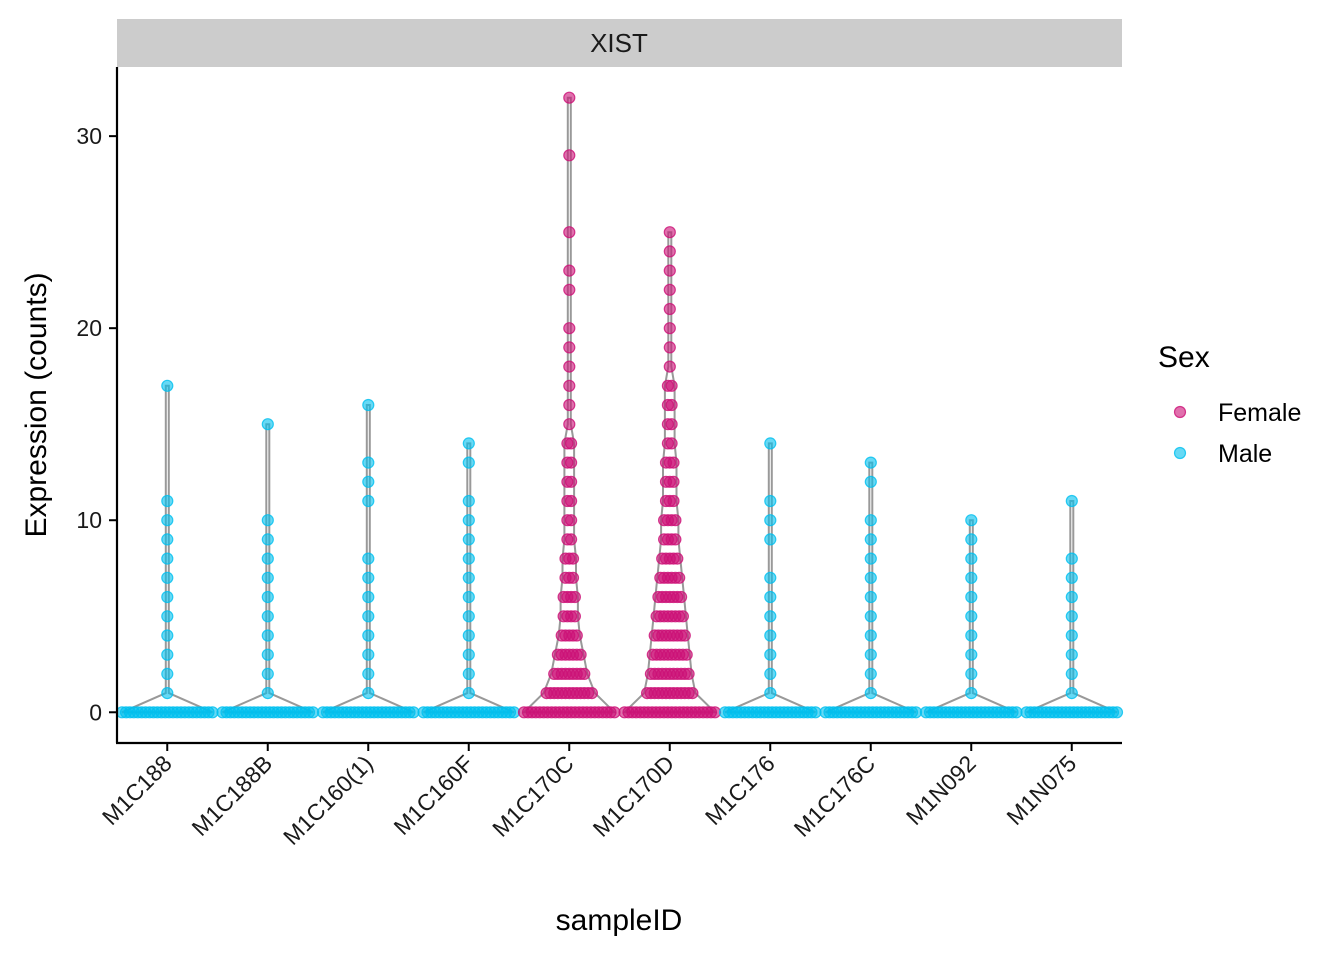  I want to click on y-tick-label: 0, so click(95, 712).